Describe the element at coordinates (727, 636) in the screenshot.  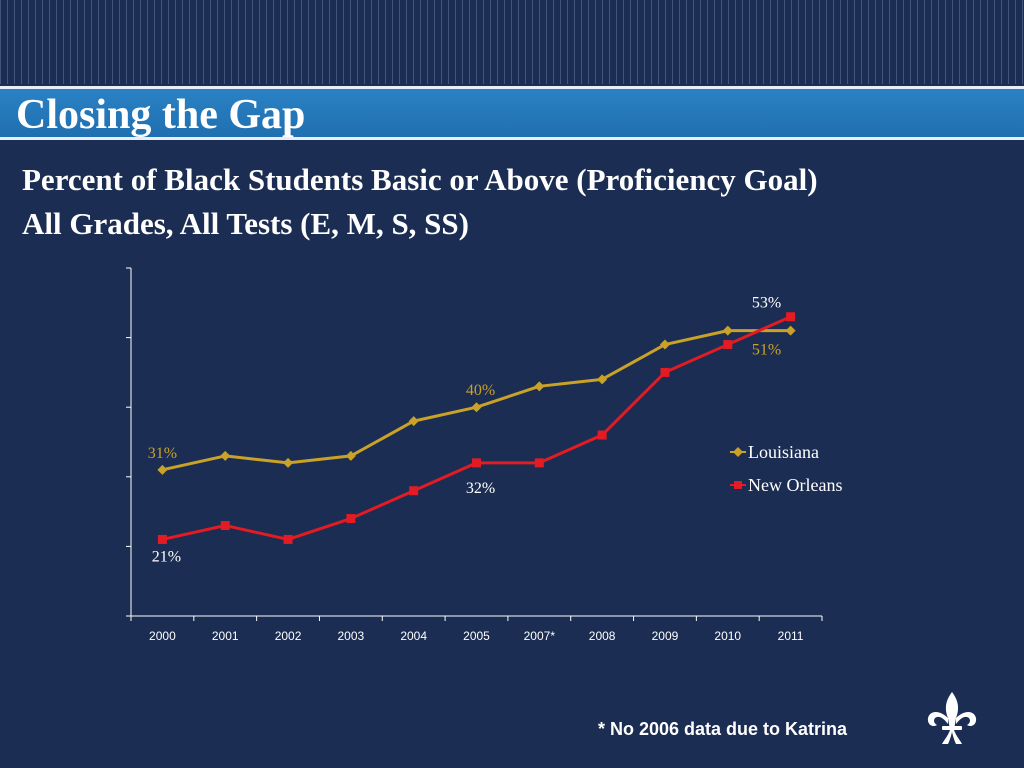
I see `x-tick-label: 2010` at that location.